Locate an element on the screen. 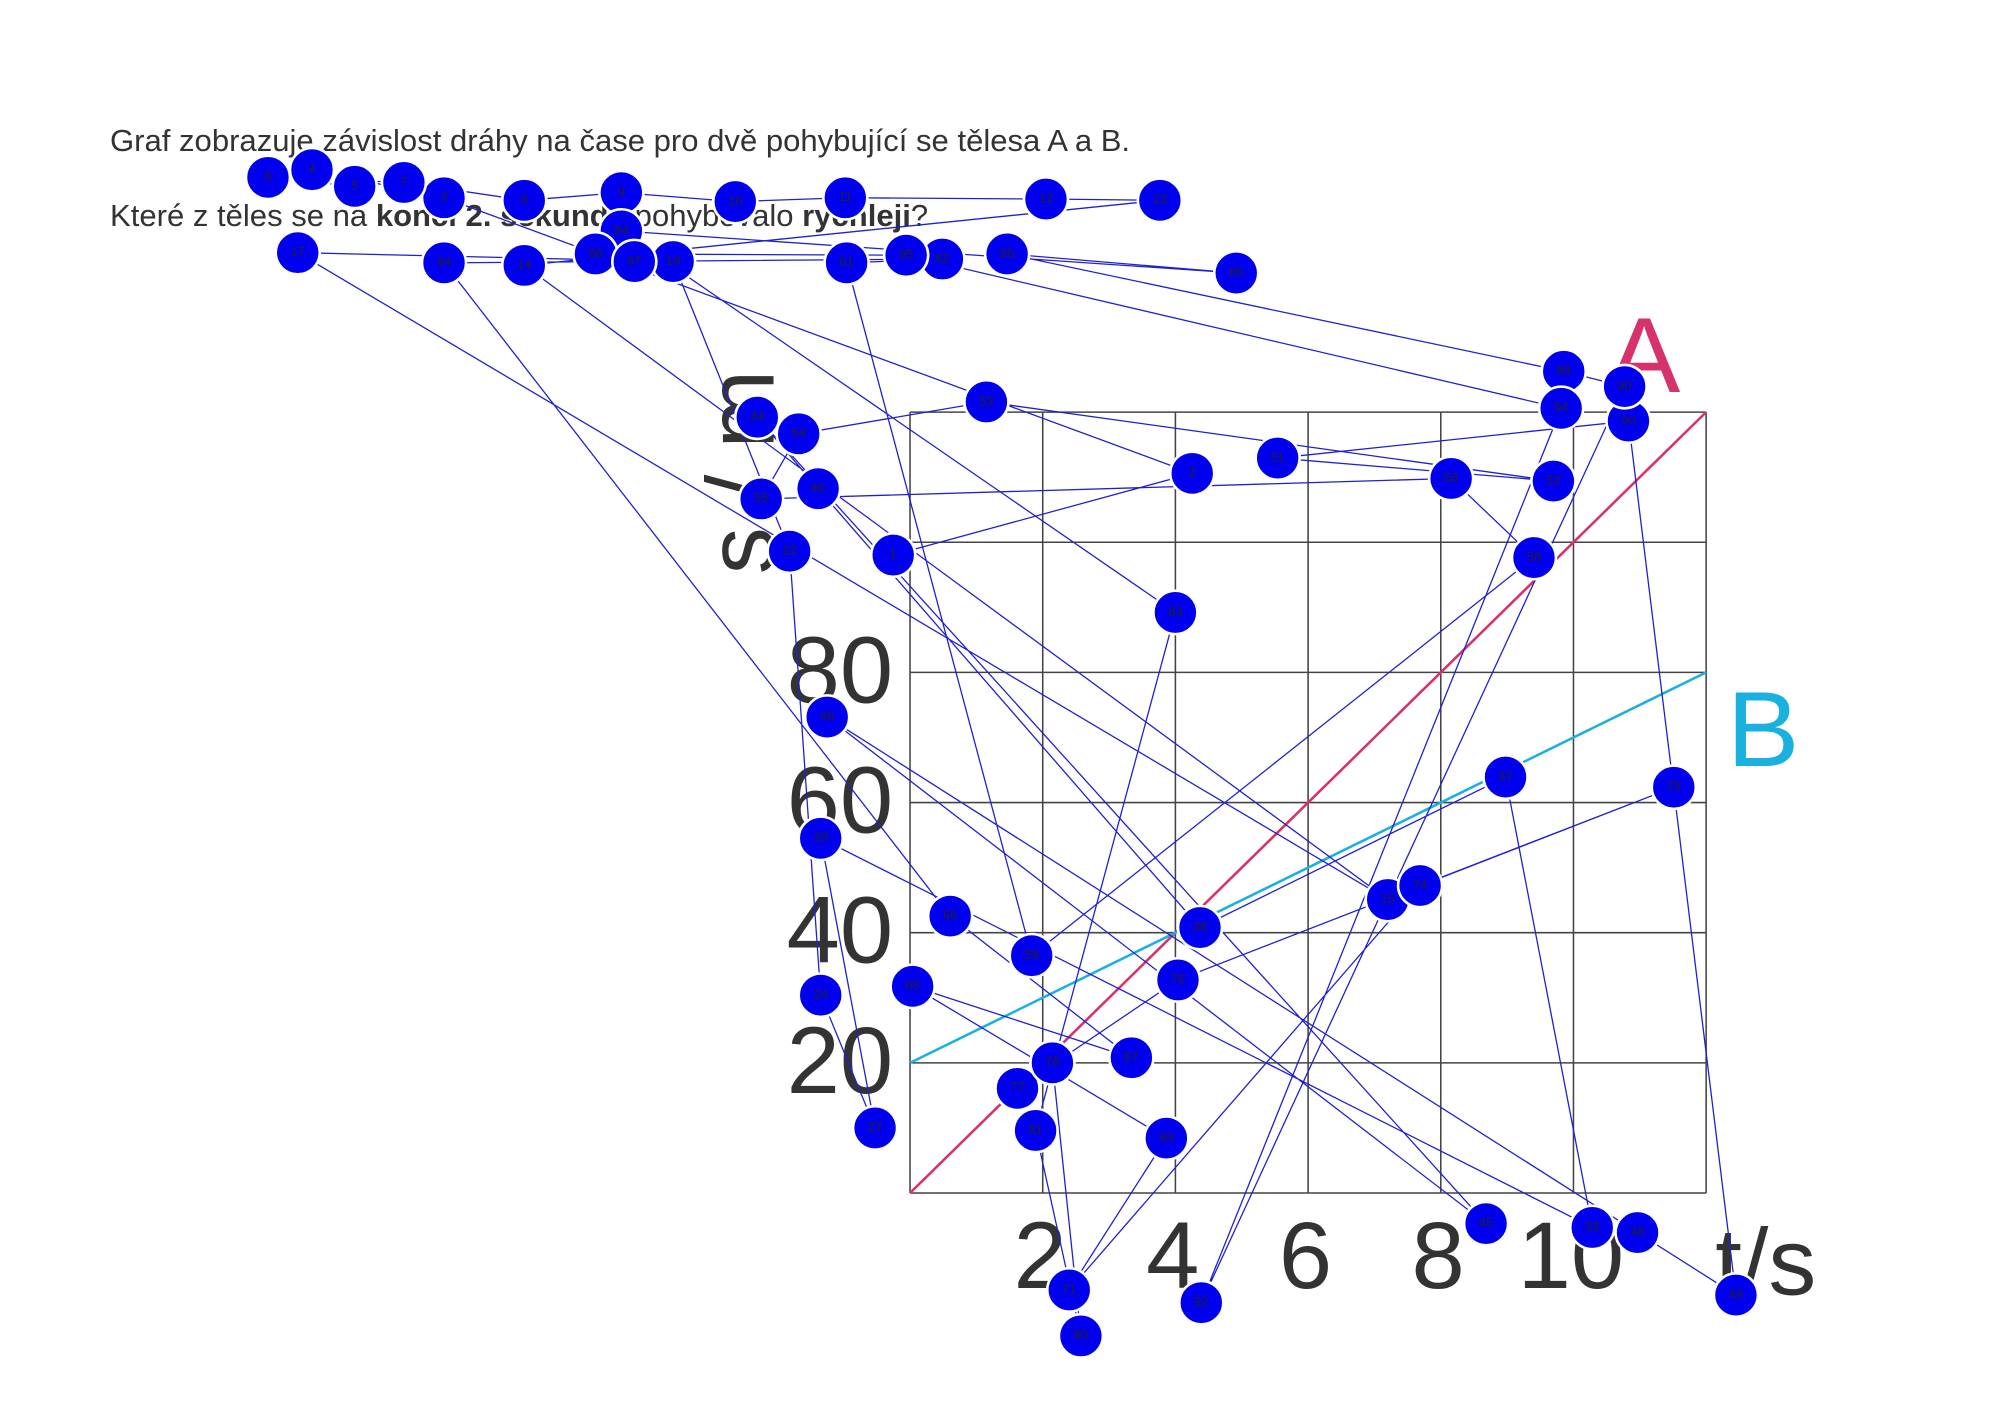 The height and width of the screenshot is (1415, 2000). click-marker-label: 17 is located at coordinates (298, 251).